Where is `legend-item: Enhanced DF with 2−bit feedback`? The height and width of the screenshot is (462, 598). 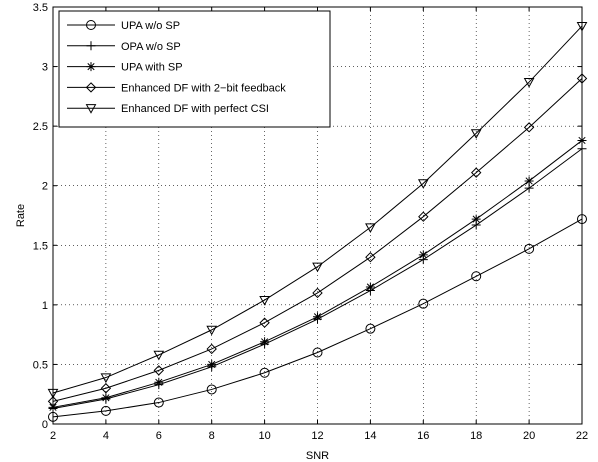 legend-item: Enhanced DF with 2−bit feedback is located at coordinates (176, 88).